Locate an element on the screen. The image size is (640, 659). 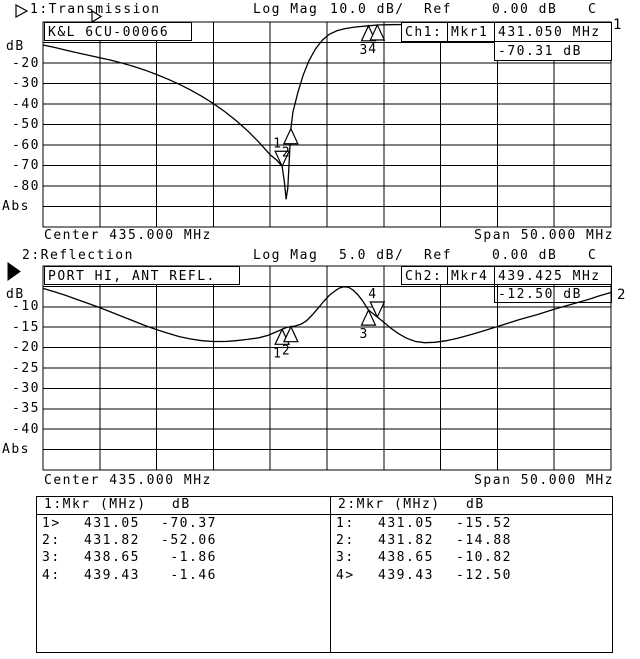
ch1-ref-triangle-icon is located at coordinates (97, 16).